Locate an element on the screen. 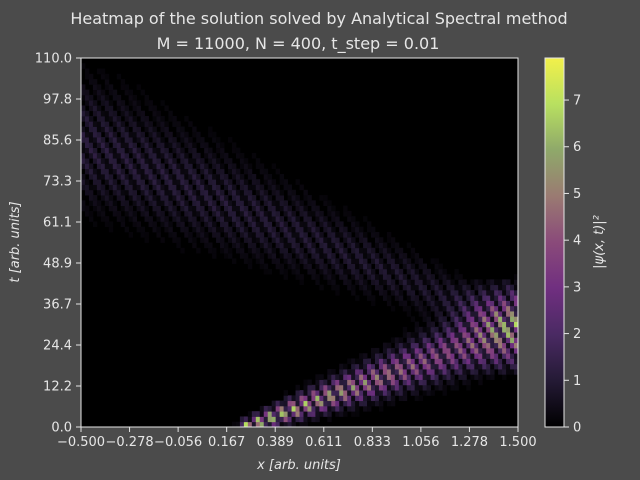 This screenshot has height=480, width=640. y-tick-label: 85.6 is located at coordinates (57, 141).